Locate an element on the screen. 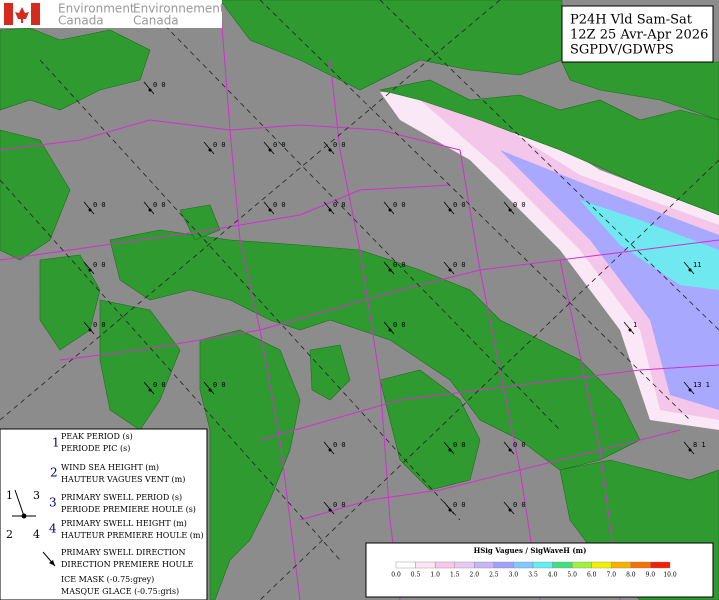 The height and width of the screenshot is (600, 719). colorbar-frame is located at coordinates (539, 570).